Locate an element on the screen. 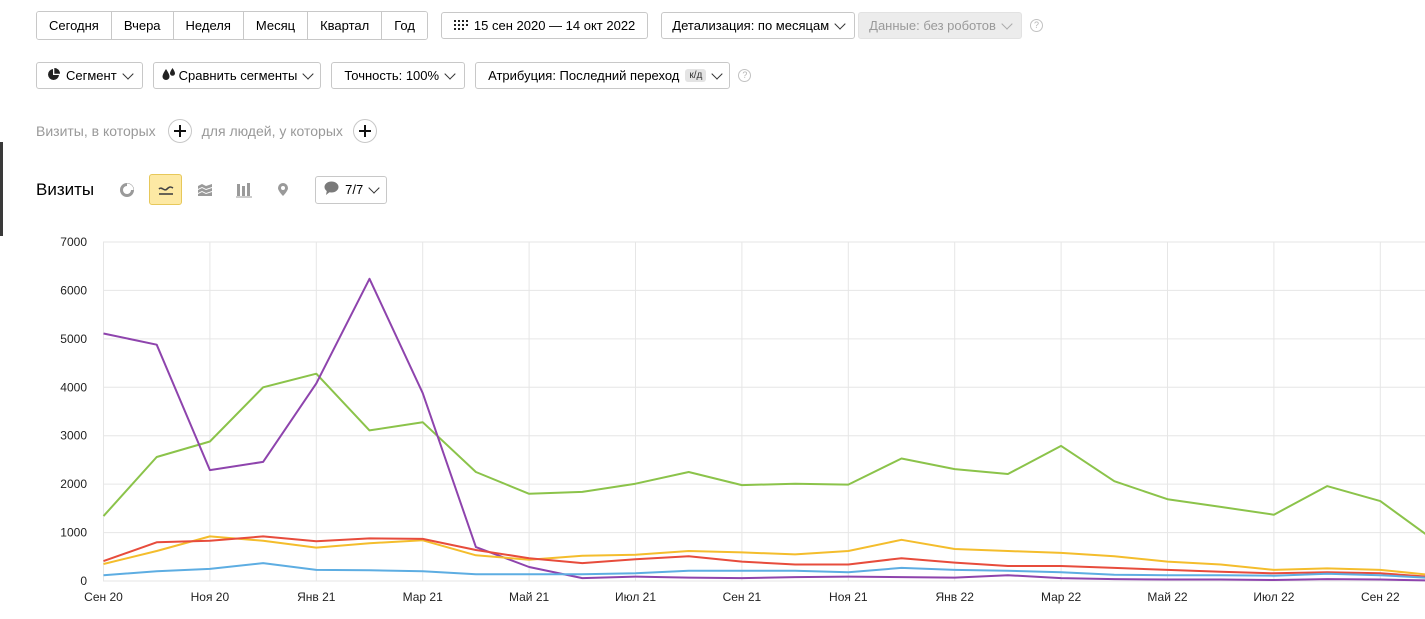 The image size is (1425, 619). x-tick-label: Июл 22 is located at coordinates (1273, 597).